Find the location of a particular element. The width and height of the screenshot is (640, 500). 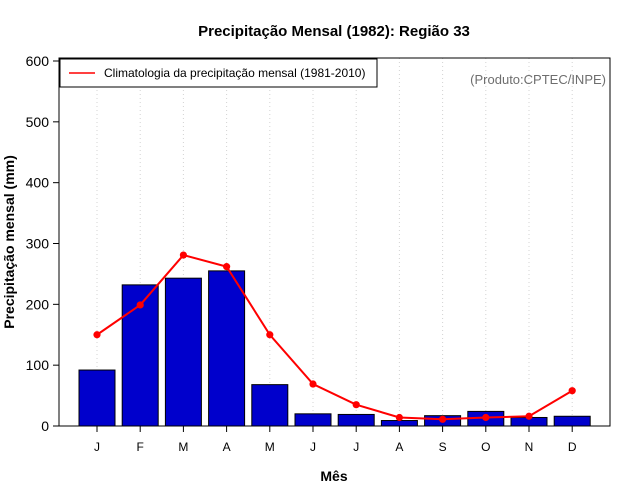

x-tick-label: N is located at coordinates (529, 447).